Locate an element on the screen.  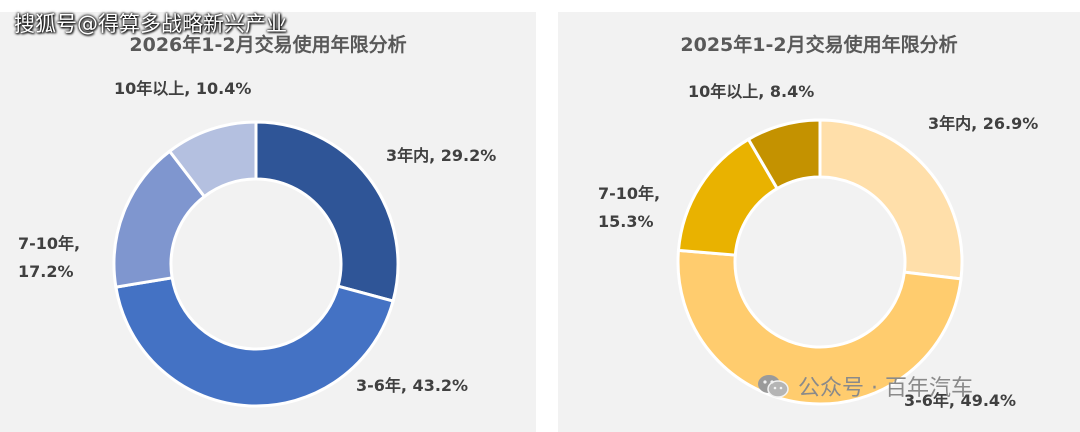
chart-title-2025: 2025年1-2月交易使用年限分析 is located at coordinates (819, 45).